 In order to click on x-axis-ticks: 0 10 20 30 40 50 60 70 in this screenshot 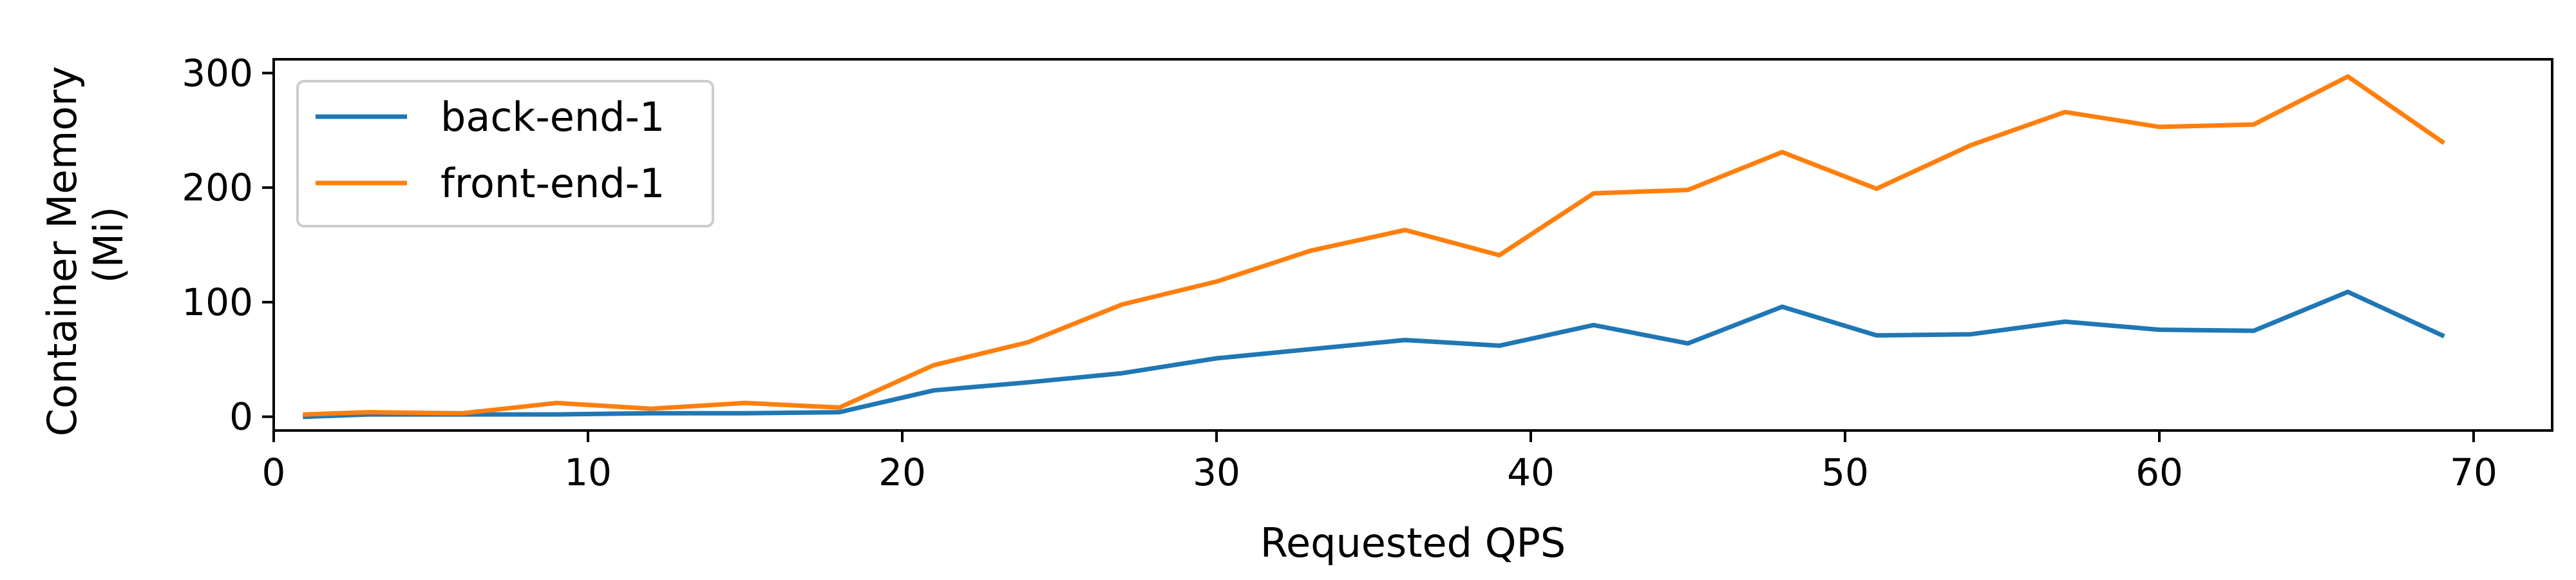, I will do `click(1380, 462)`.